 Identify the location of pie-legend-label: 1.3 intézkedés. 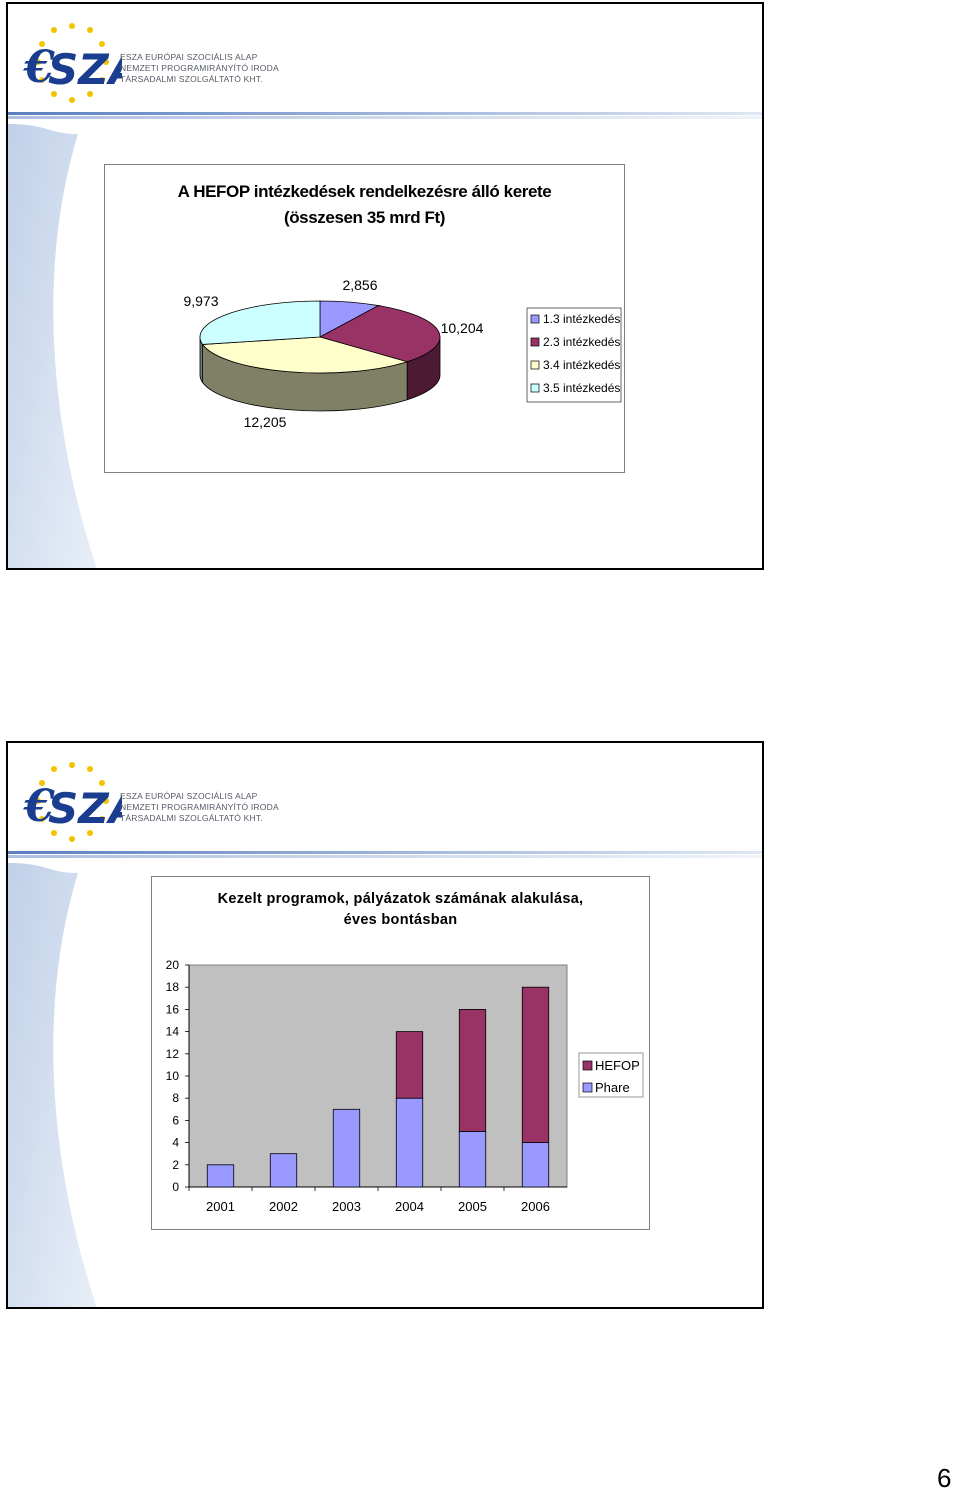
(581, 319).